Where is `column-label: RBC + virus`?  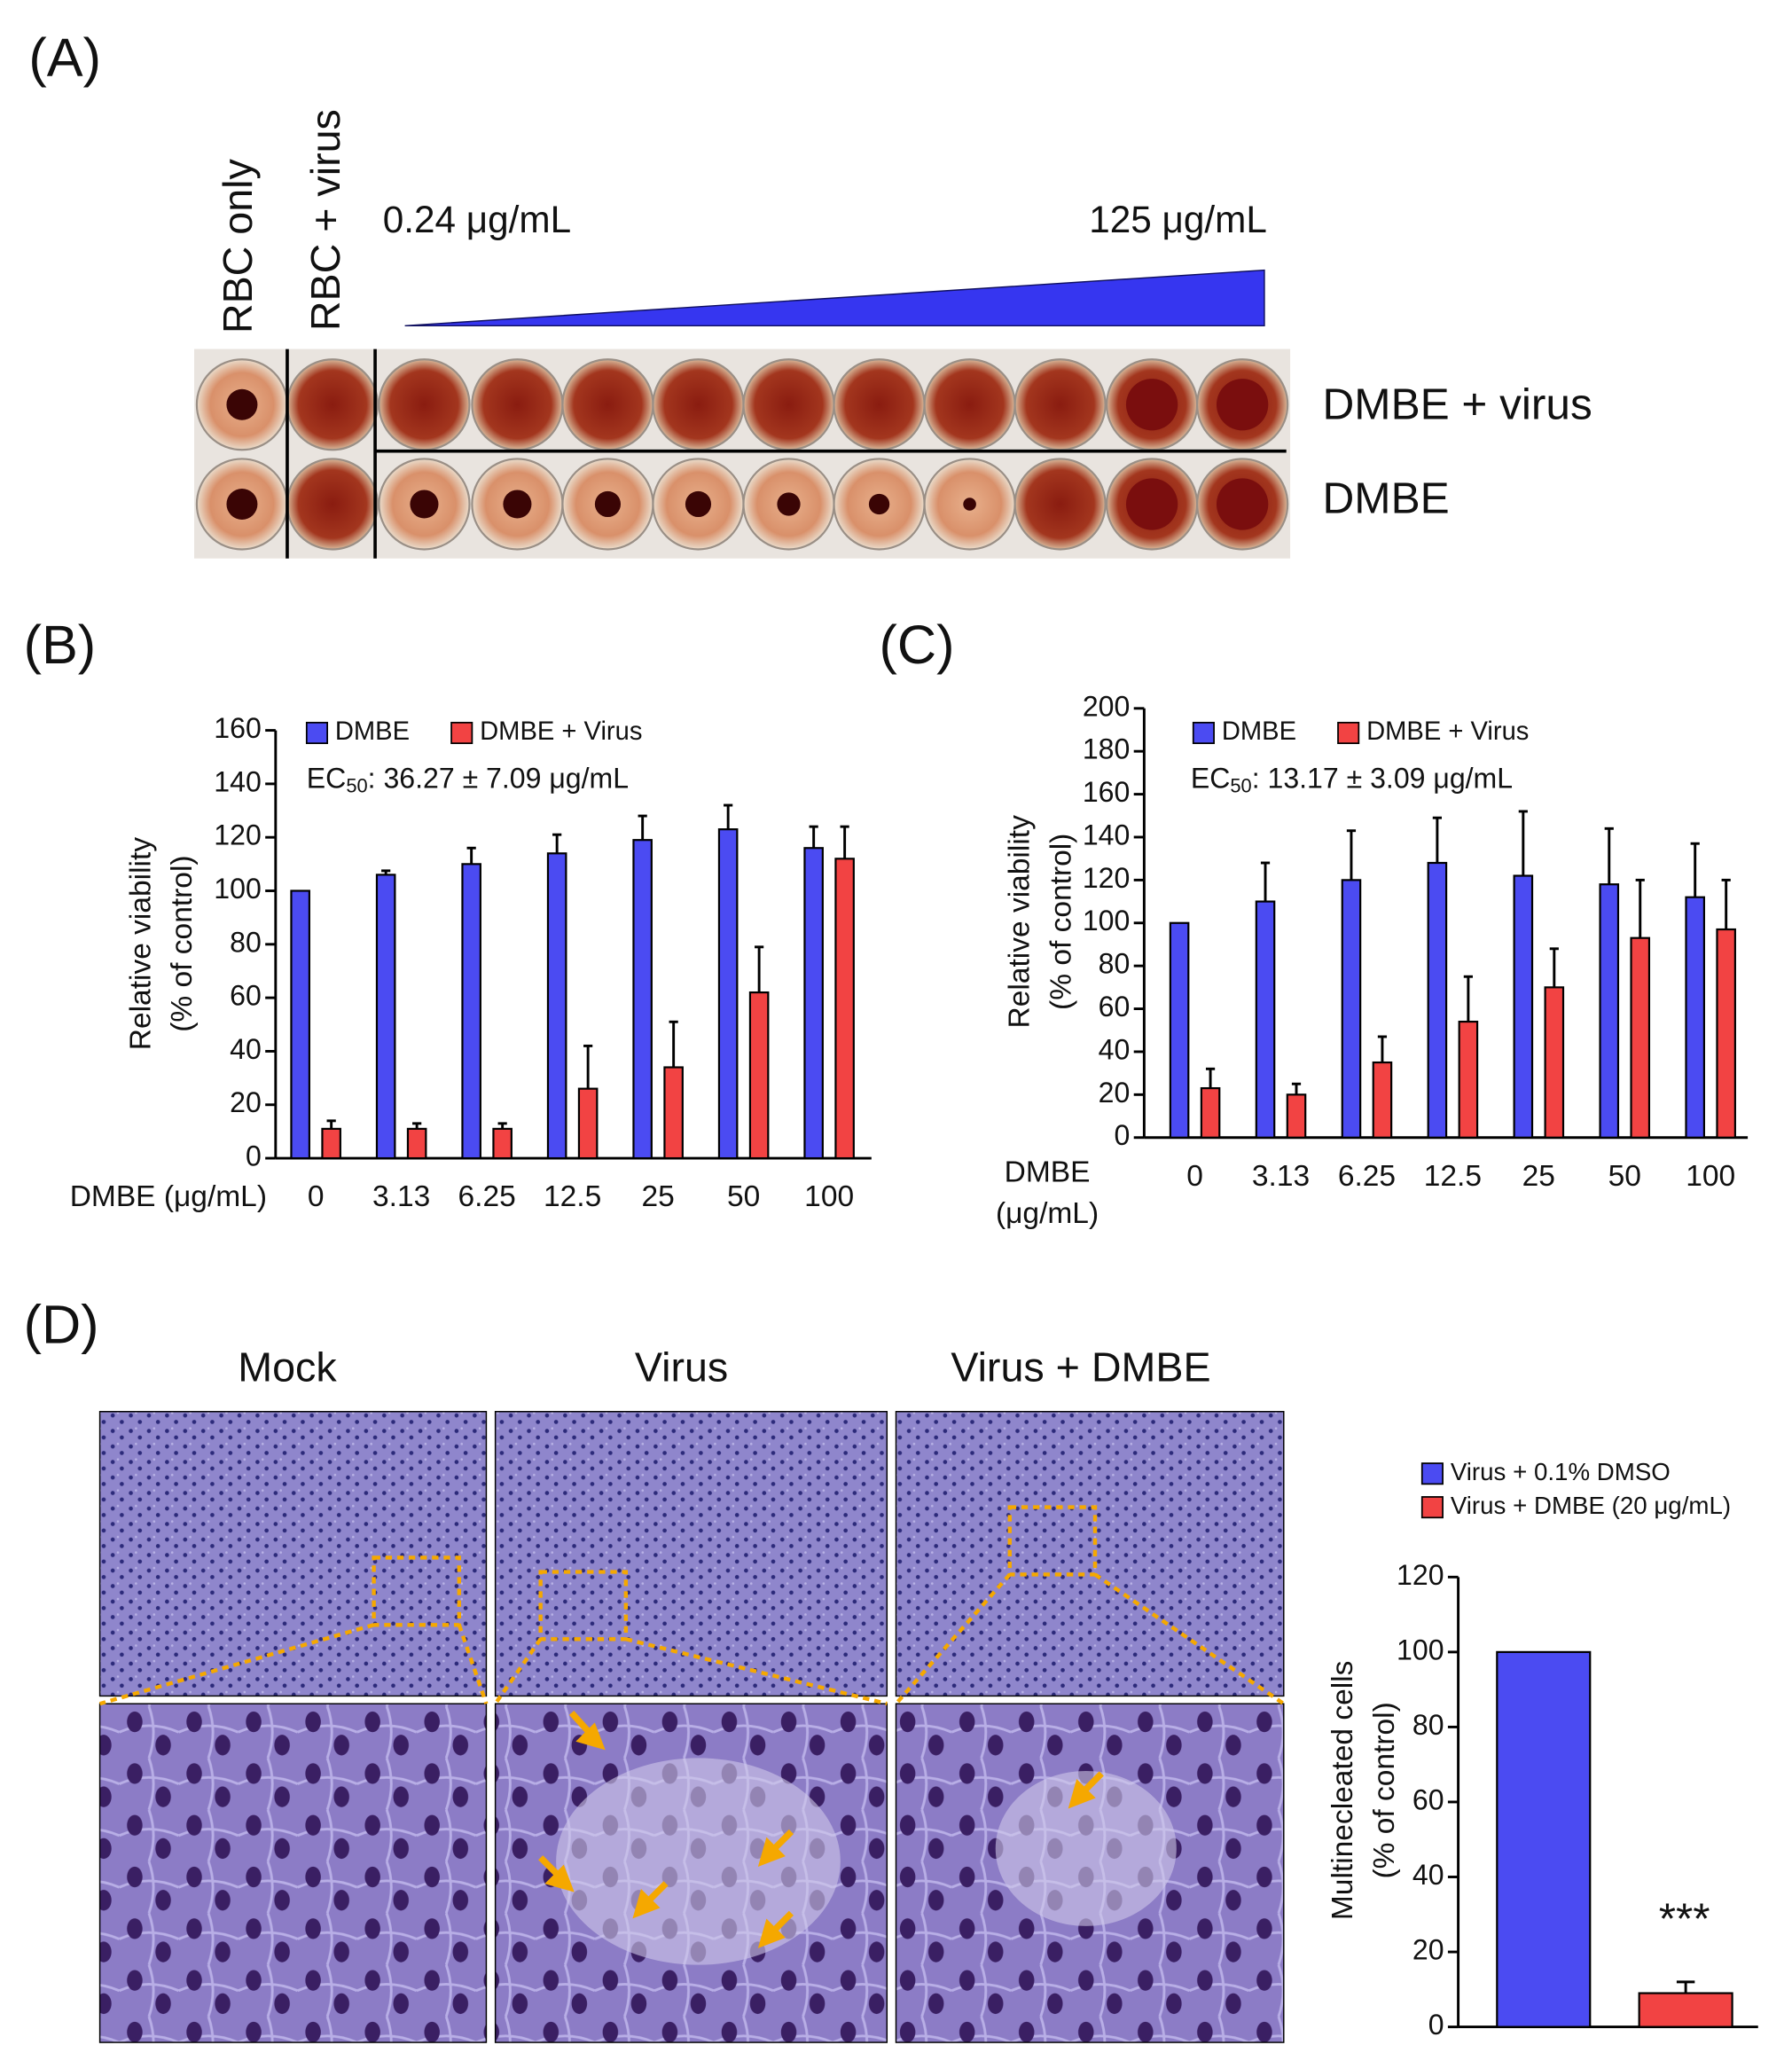 column-label: RBC + virus is located at coordinates (325, 220).